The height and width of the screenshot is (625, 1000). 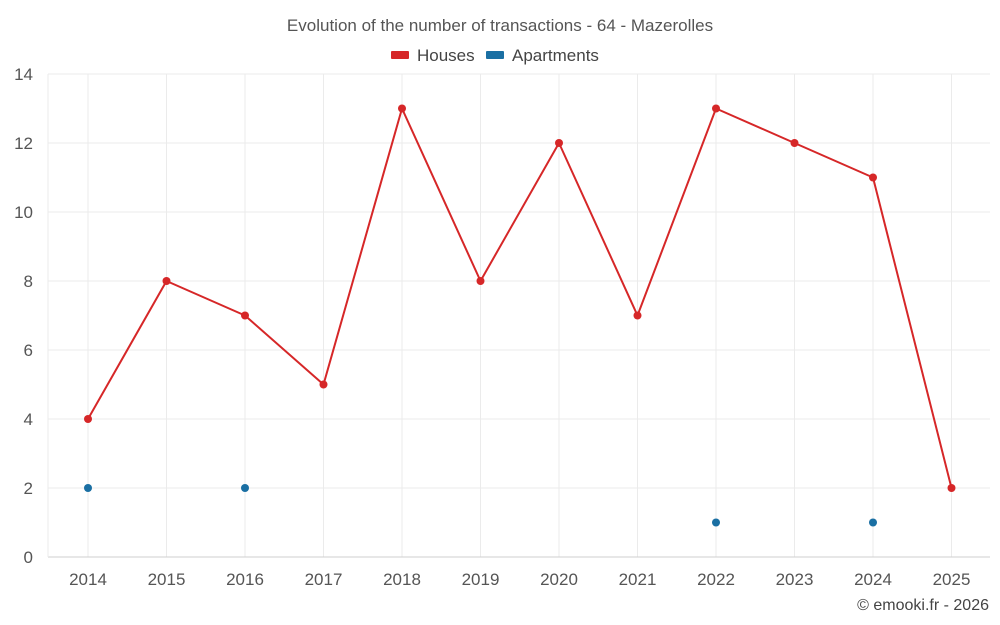 I want to click on x-tick-label-2019: 2019, so click(x=481, y=579).